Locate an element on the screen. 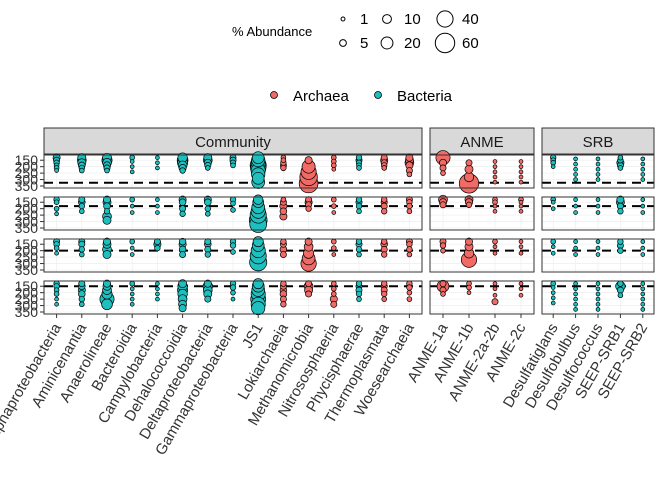 The width and height of the screenshot is (672, 480). color-legend-key is located at coordinates (274, 95).